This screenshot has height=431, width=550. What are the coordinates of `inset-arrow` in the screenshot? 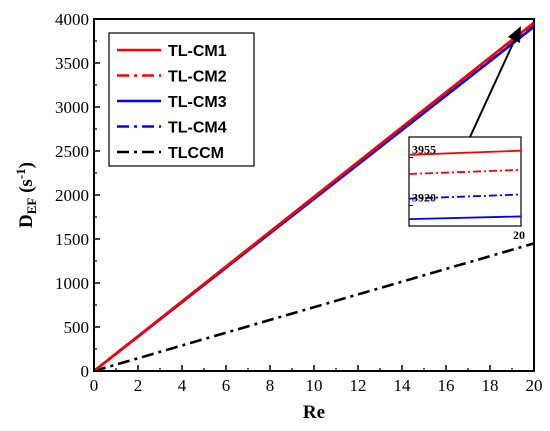 It's located at (495, 82).